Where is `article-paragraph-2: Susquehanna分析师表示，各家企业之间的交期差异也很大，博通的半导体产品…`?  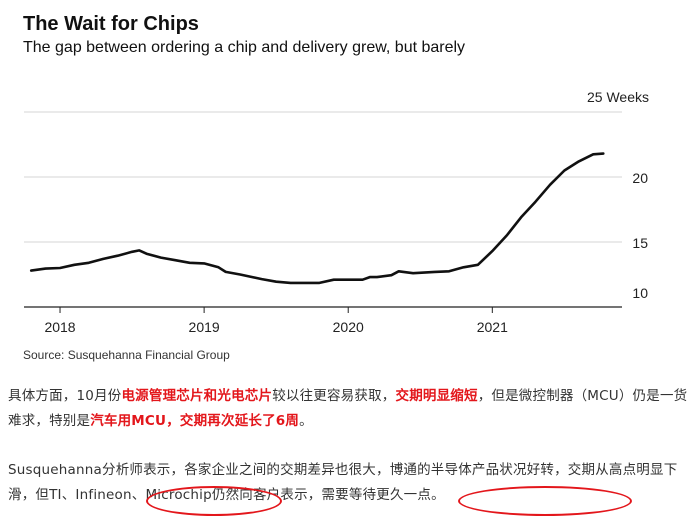
article-paragraph-2: Susquehanna分析师表示，各家企业之间的交期差异也很大，博通的半导体产品… is located at coordinates (343, 482).